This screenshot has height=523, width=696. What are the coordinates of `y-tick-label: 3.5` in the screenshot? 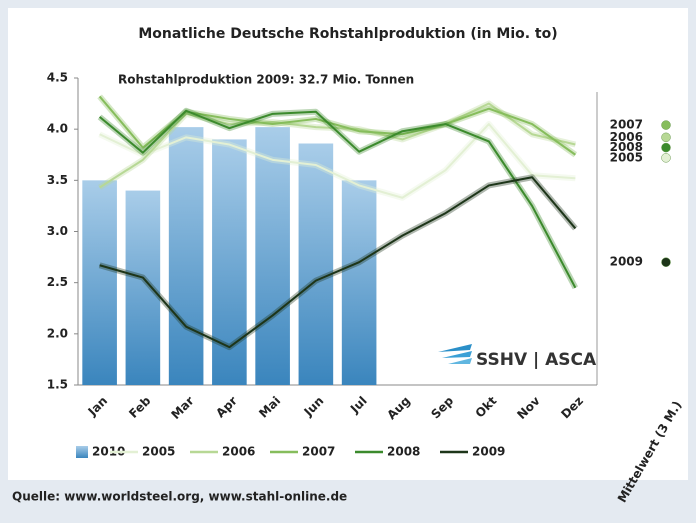 It's located at (57, 180).